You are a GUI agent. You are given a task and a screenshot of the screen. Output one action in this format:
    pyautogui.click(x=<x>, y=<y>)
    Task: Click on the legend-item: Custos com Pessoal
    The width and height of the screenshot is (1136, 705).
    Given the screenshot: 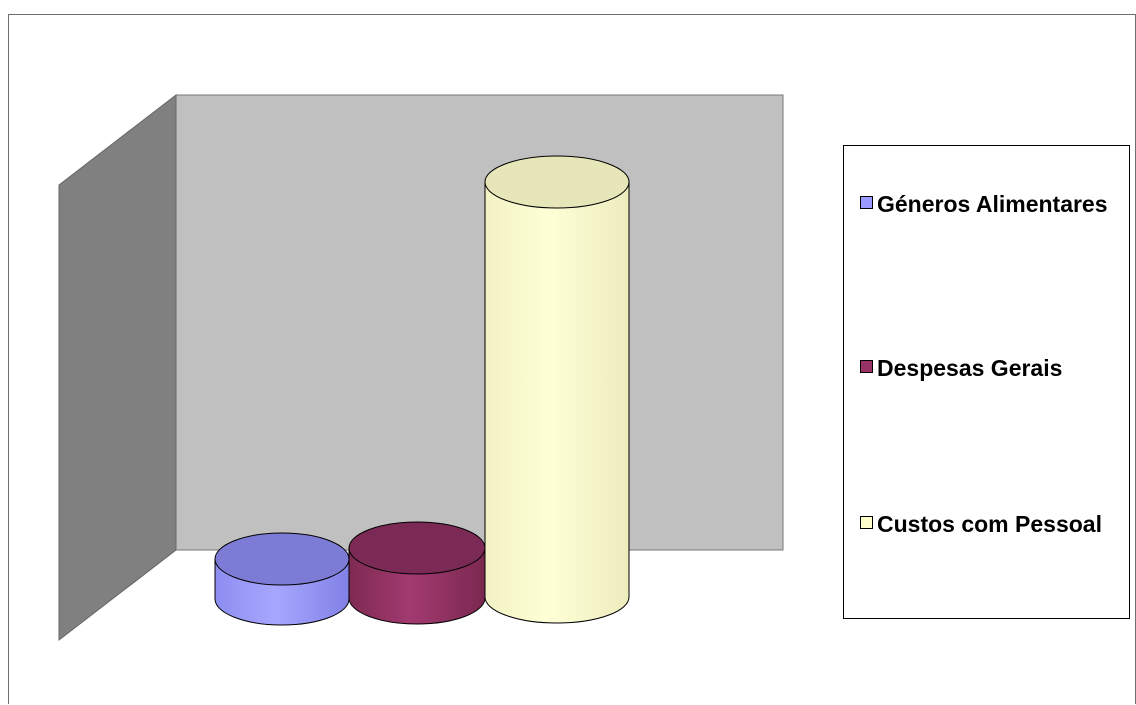 What is the action you would take?
    pyautogui.click(x=986, y=524)
    